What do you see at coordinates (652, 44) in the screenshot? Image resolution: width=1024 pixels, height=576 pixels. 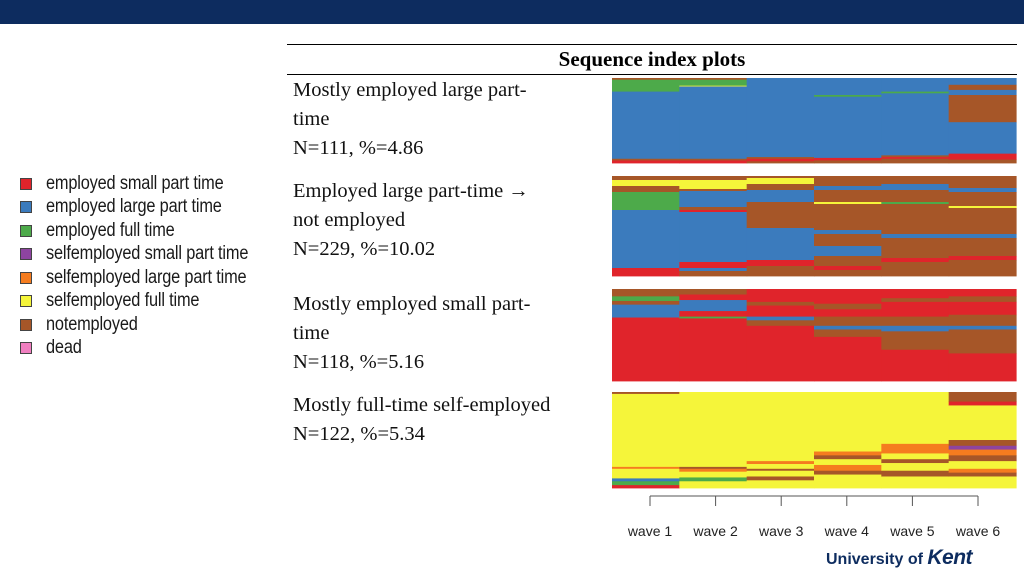 I see `title-rule-top` at bounding box center [652, 44].